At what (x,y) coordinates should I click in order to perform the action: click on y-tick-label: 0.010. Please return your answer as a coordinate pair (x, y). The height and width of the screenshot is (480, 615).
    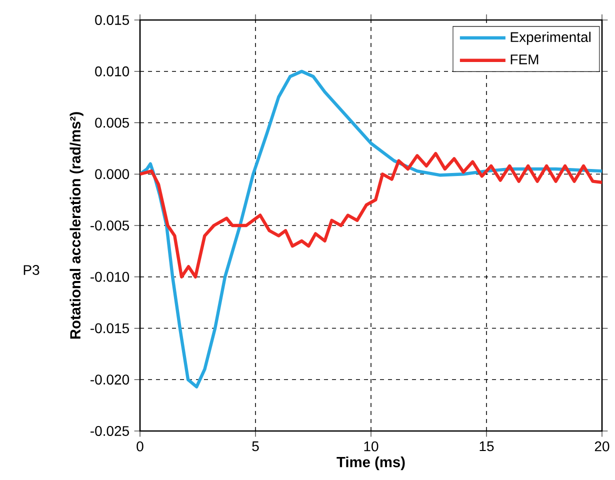
    Looking at the image, I should click on (112, 71).